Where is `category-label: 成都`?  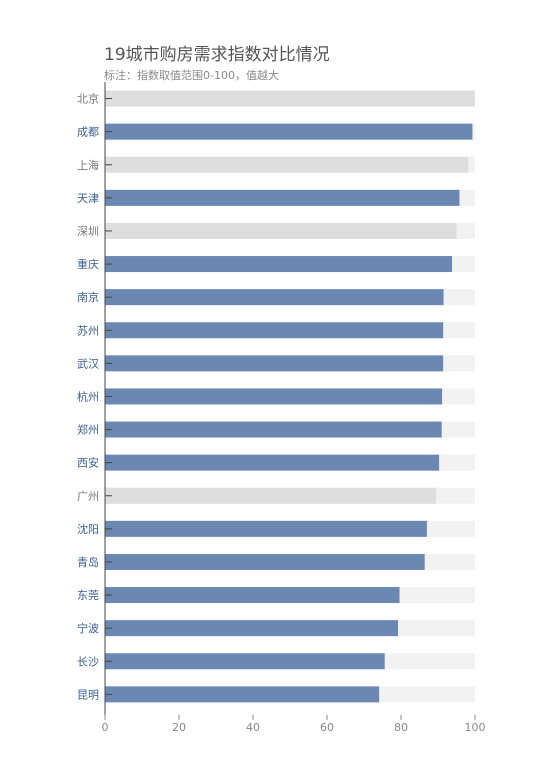
category-label: 成都 is located at coordinates (88, 132).